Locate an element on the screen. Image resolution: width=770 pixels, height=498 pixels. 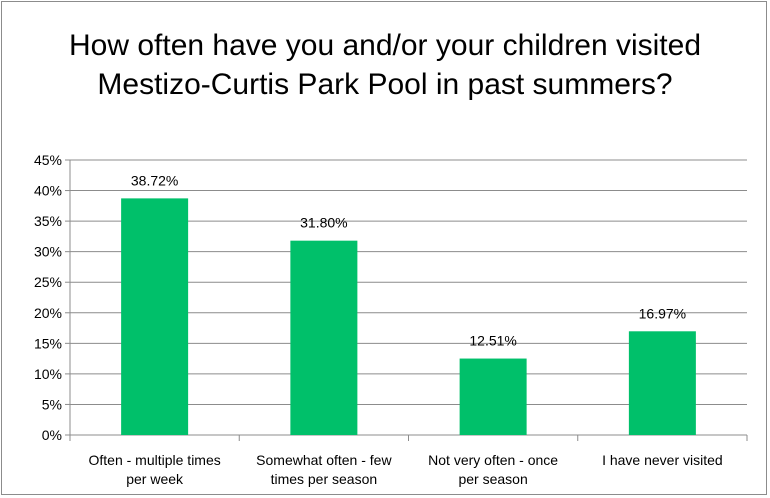
y-tick-label: 10% is located at coordinates (48, 374).